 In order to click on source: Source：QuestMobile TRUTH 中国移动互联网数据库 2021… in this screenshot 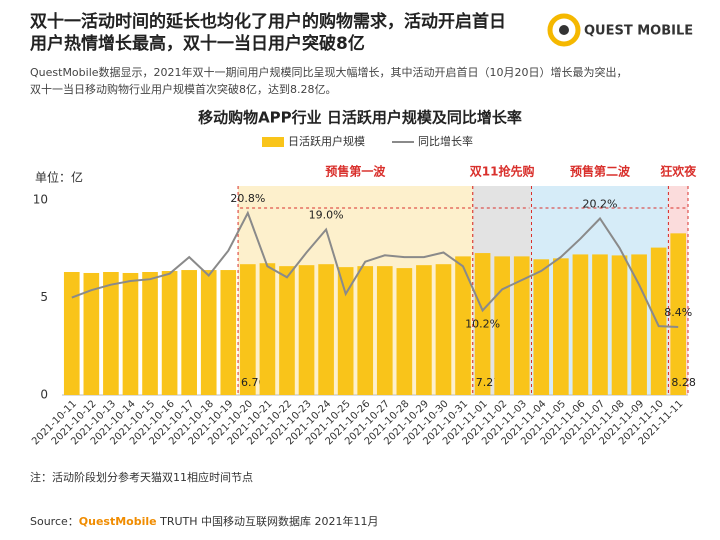, I will do `click(204, 521)`.